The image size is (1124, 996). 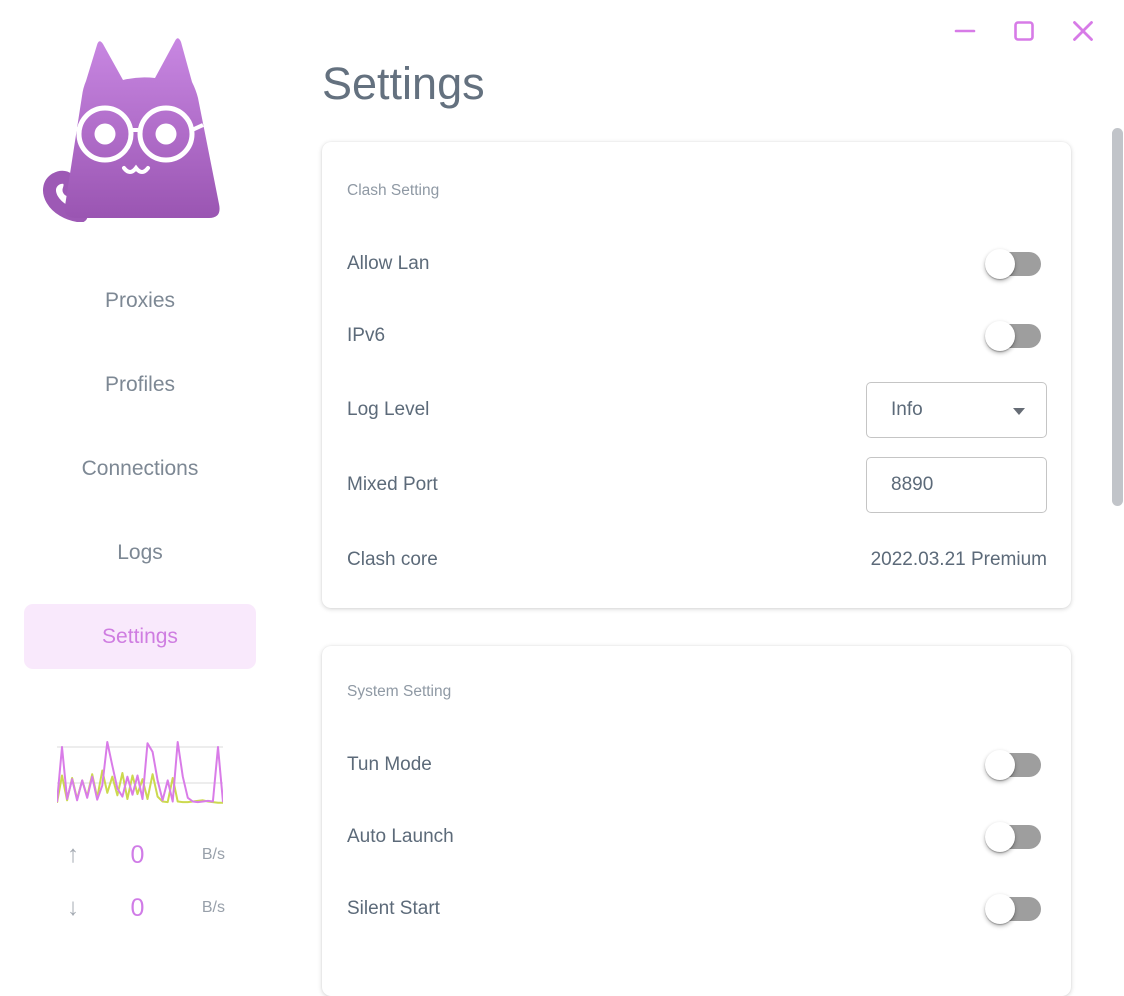 I want to click on sidebar-nav: Proxies Profiles Connections Logs Settings, so click(x=140, y=478).